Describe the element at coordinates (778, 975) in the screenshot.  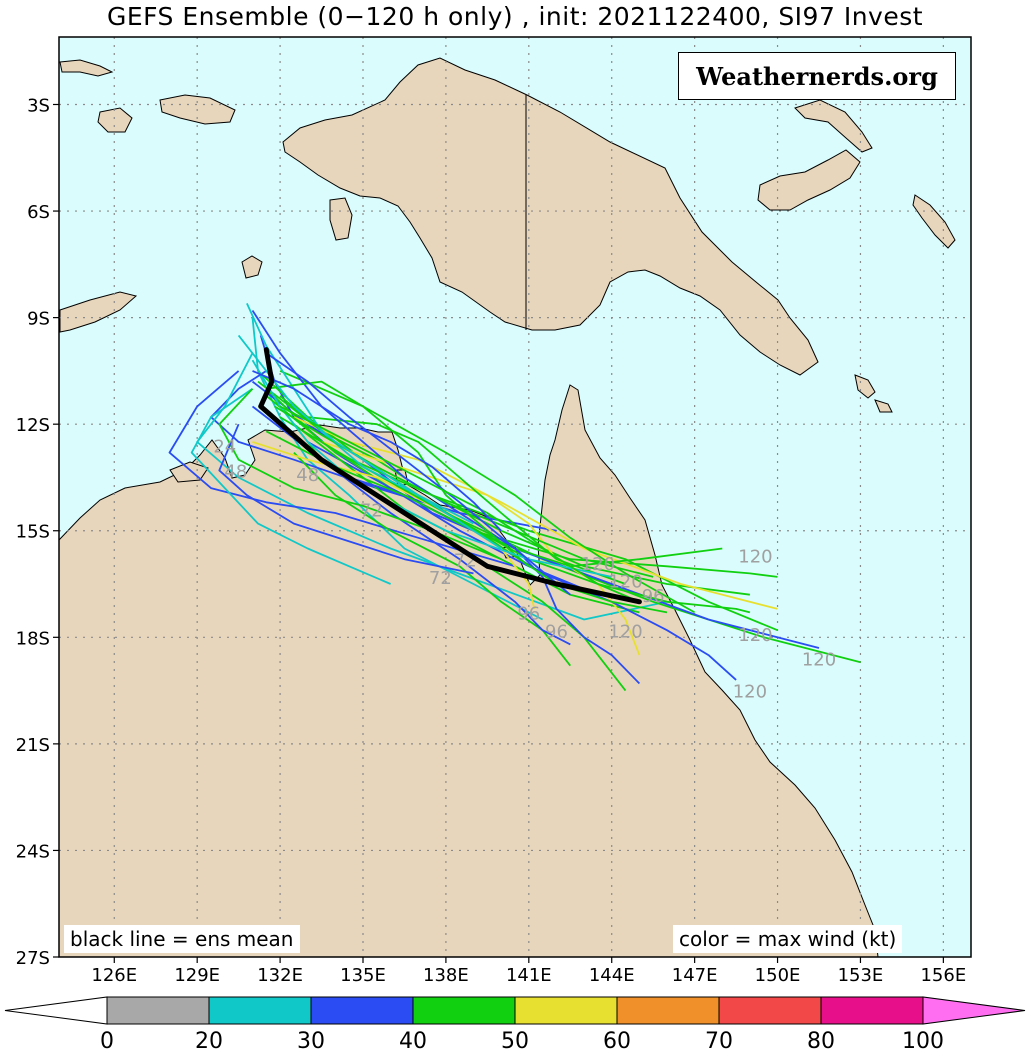
I see `lon-tick-label: 150E` at that location.